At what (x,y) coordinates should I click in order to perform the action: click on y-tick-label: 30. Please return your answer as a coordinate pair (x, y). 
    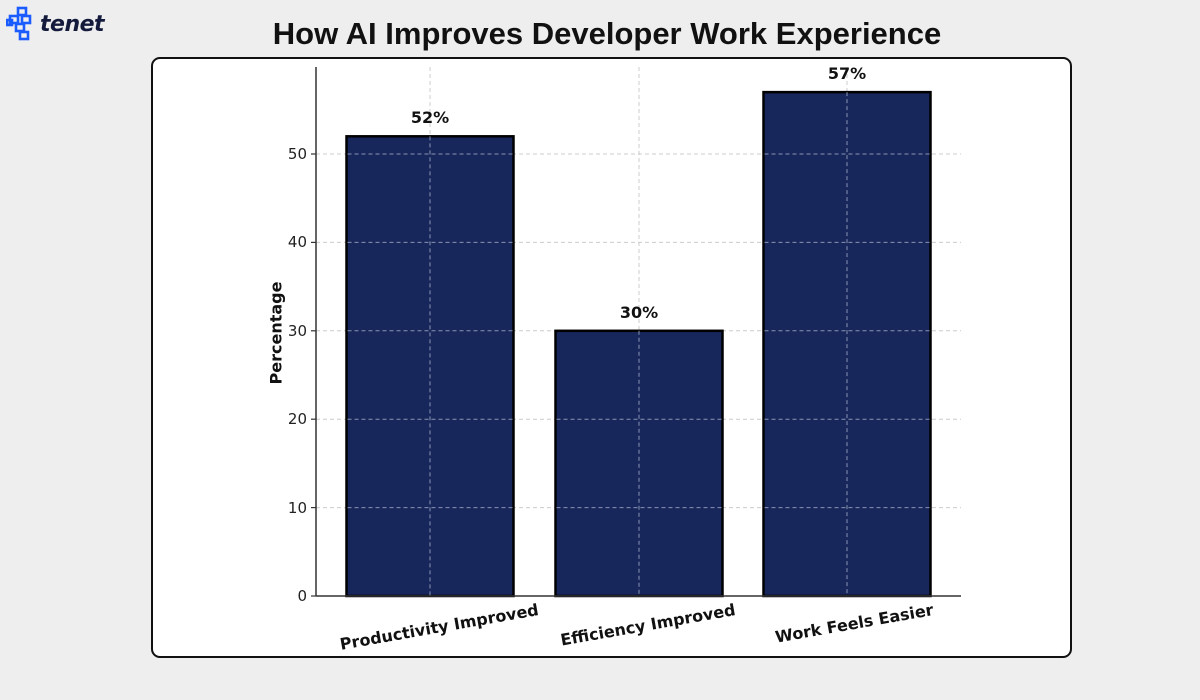
    Looking at the image, I should click on (297, 330).